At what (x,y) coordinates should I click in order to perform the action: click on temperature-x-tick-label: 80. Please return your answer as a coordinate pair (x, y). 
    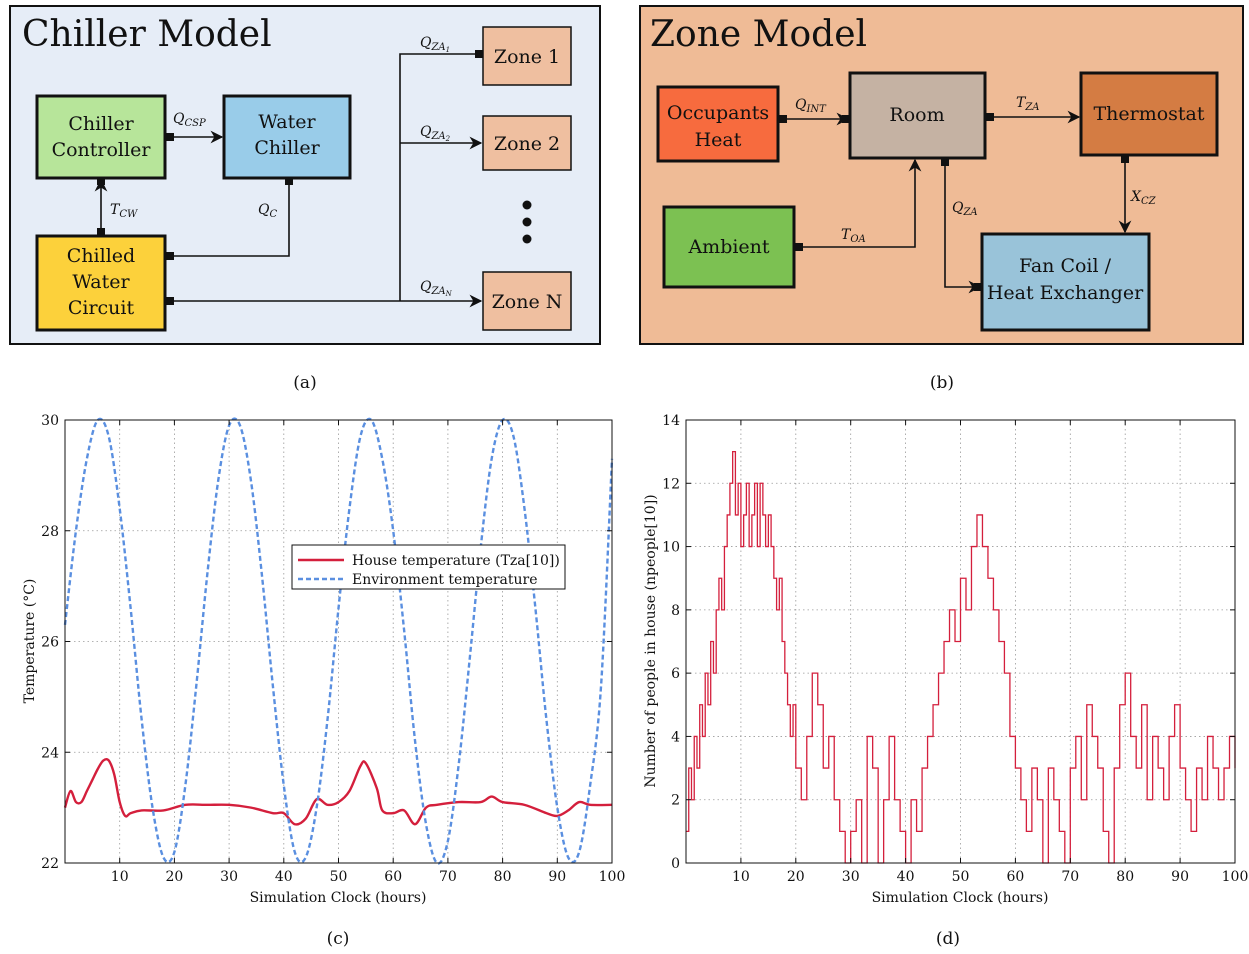
    Looking at the image, I should click on (503, 877).